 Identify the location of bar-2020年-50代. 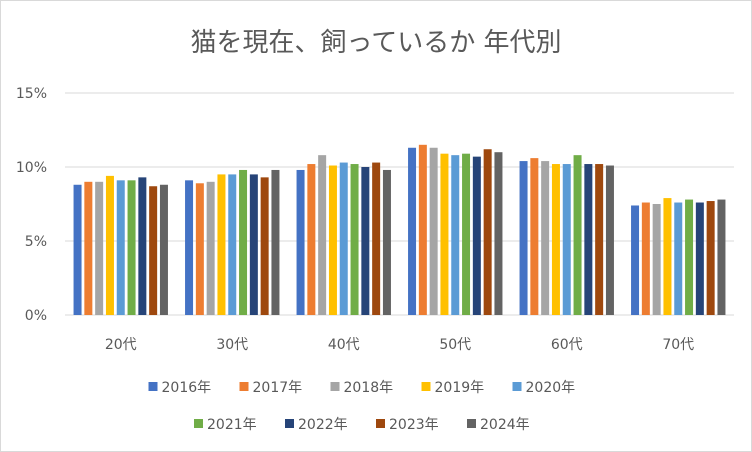
(455, 235).